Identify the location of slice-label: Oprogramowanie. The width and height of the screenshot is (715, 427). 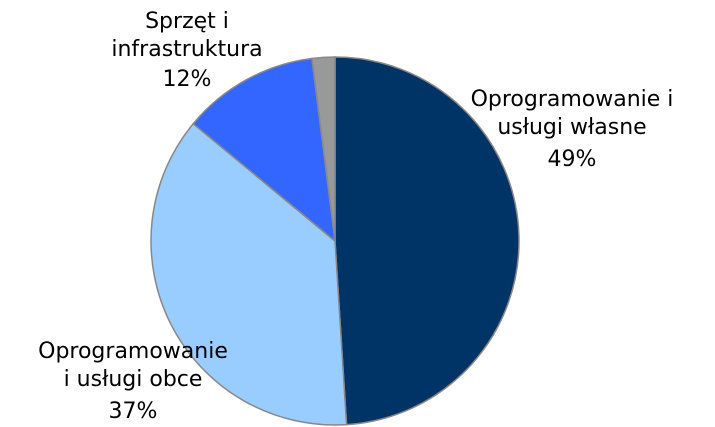
(133, 351).